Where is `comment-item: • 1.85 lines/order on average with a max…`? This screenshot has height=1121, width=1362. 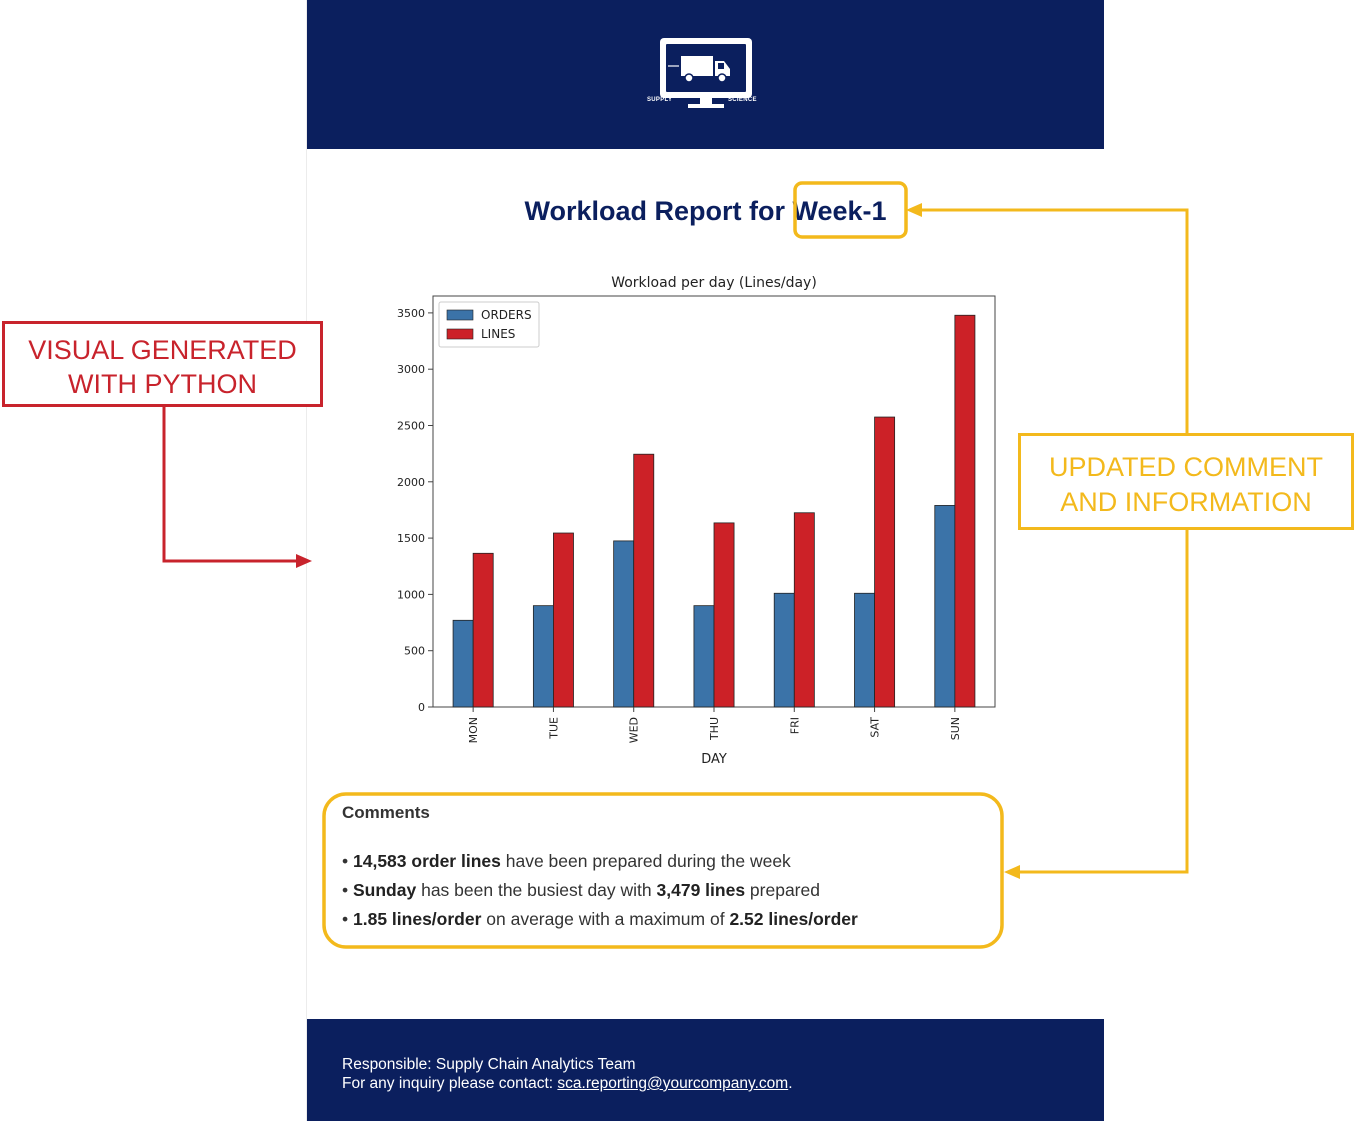 comment-item: • 1.85 lines/order on average with a max… is located at coordinates (600, 919).